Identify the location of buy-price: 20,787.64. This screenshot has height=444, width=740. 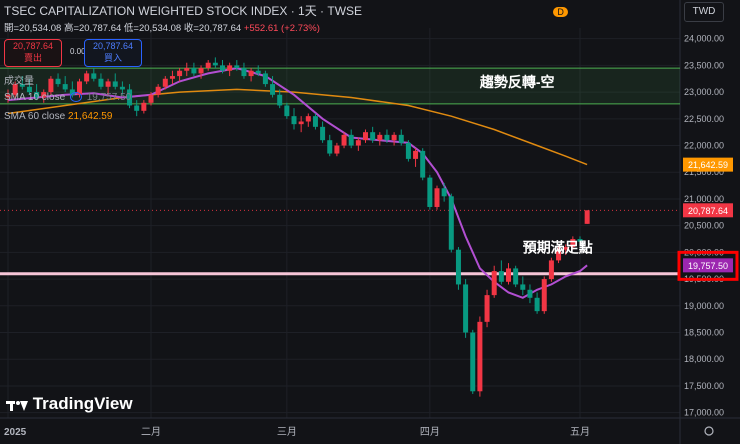
(113, 46).